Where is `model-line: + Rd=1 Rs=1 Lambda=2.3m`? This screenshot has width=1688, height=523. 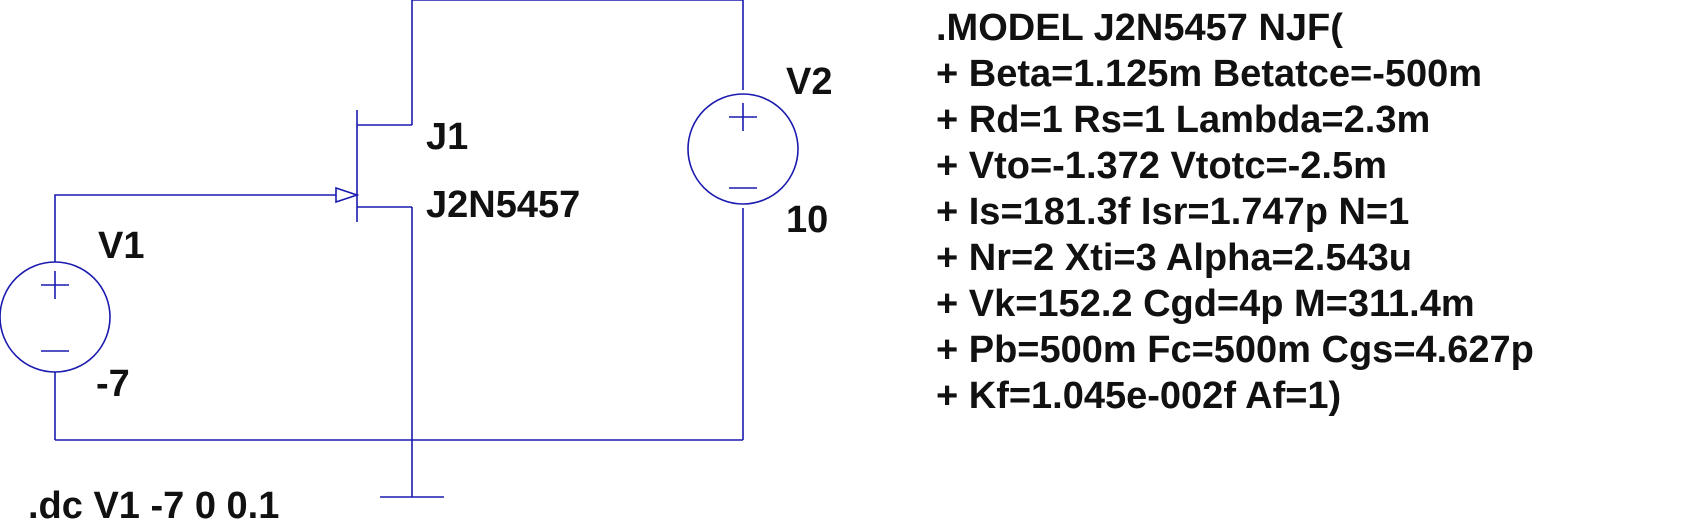 model-line: + Rd=1 Rs=1 Lambda=2.3m is located at coordinates (1183, 120).